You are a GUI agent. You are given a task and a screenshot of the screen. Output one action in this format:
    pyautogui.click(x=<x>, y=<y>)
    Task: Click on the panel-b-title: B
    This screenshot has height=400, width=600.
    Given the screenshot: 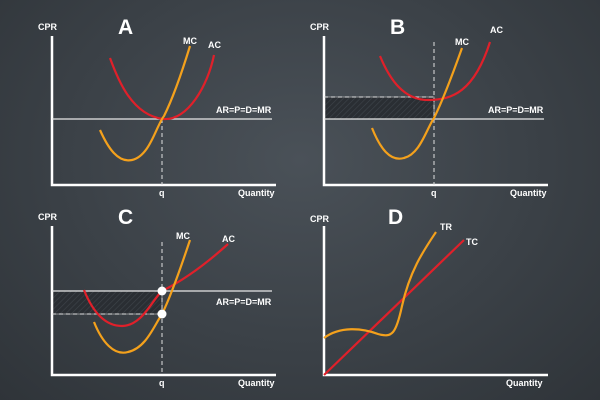 What is the action you would take?
    pyautogui.click(x=397, y=27)
    